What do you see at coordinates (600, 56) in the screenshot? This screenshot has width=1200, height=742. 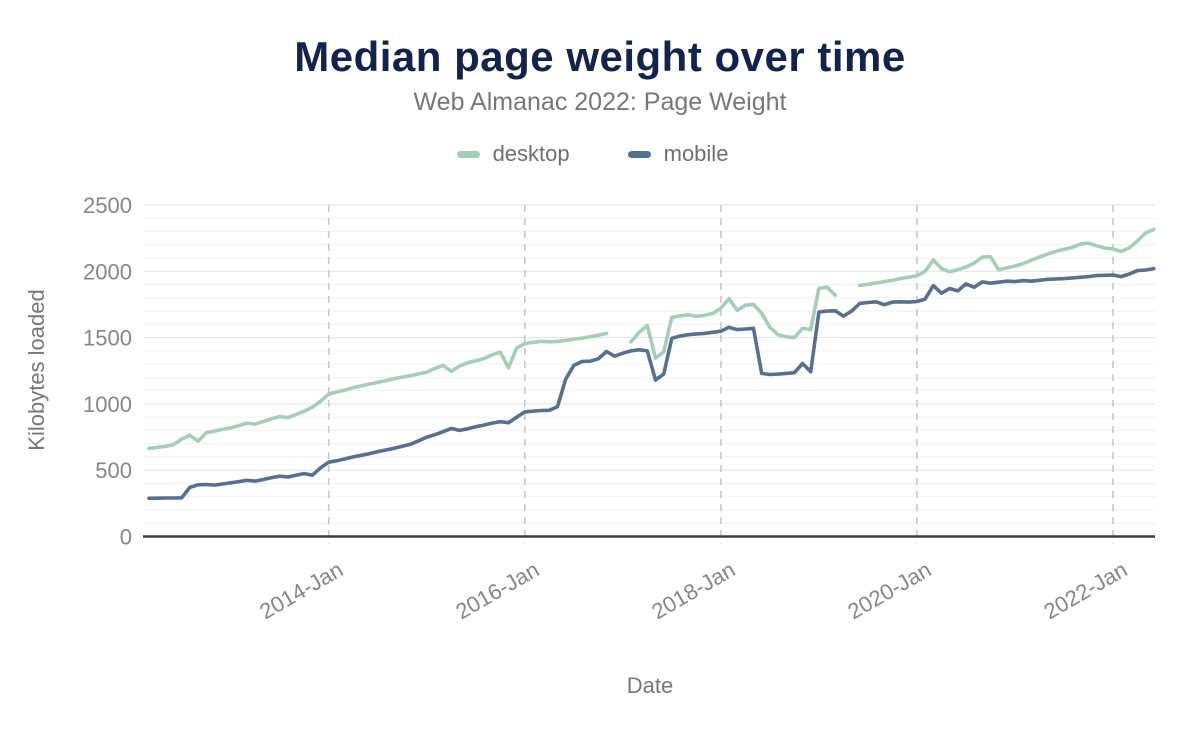 I see `chart-title: Median page weight over time` at bounding box center [600, 56].